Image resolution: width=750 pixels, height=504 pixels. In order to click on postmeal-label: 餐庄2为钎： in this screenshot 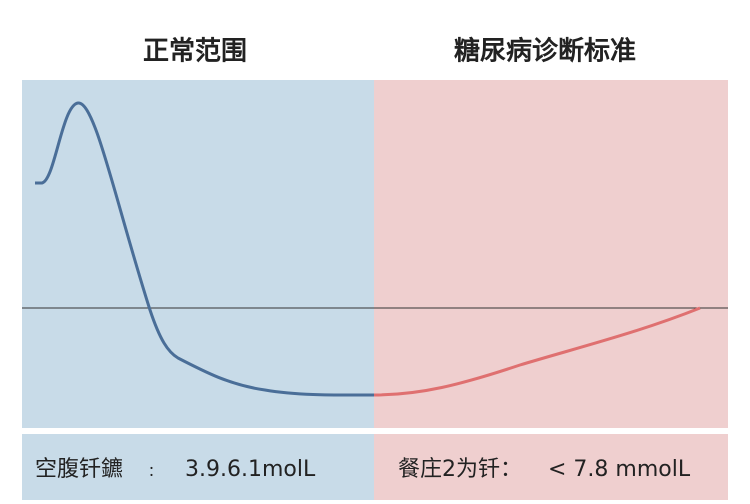, I will do `click(460, 469)`.